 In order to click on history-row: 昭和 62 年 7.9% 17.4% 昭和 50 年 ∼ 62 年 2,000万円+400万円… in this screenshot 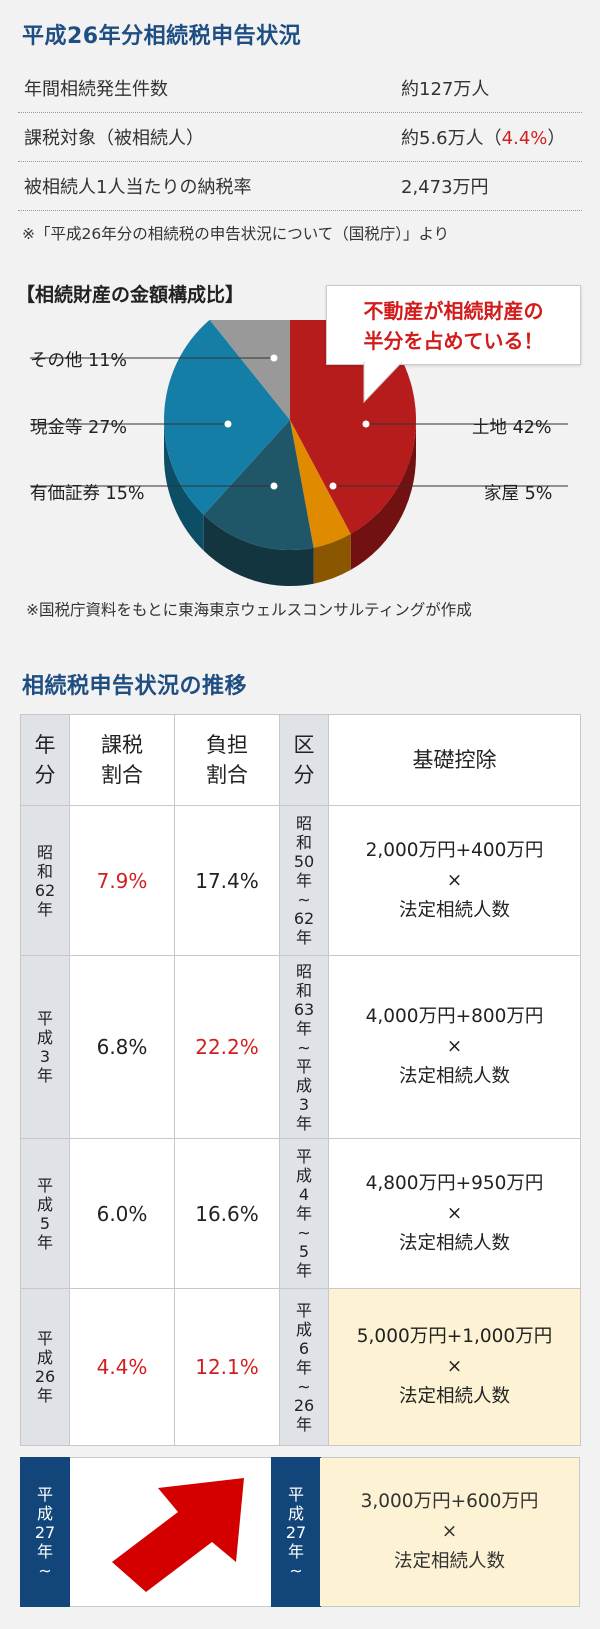, I will do `click(300, 880)`.